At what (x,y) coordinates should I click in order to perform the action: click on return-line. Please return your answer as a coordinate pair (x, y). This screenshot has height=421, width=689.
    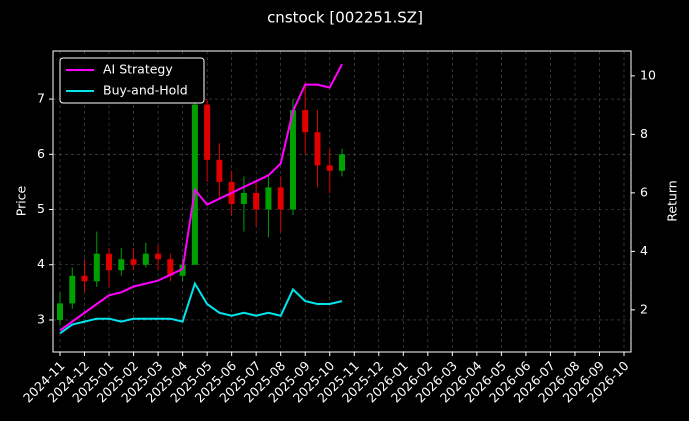
    Looking at the image, I should click on (201, 308).